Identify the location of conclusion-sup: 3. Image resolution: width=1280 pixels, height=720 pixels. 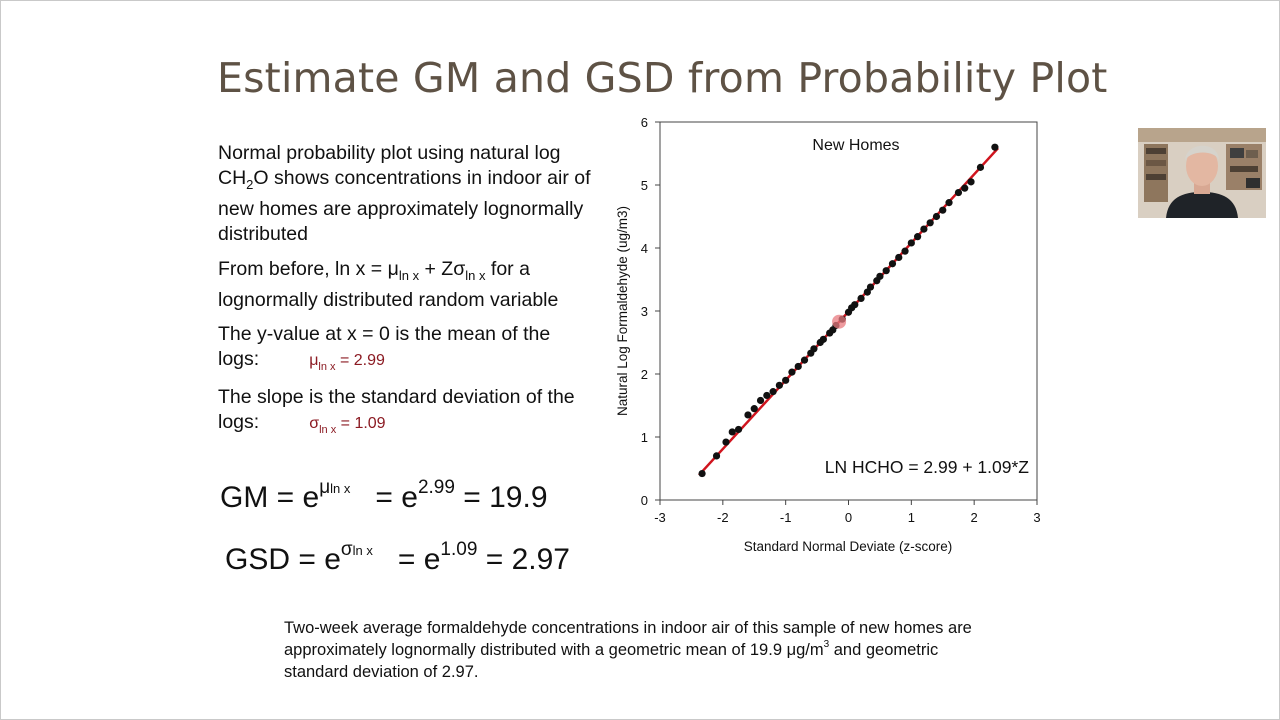
(826, 644).